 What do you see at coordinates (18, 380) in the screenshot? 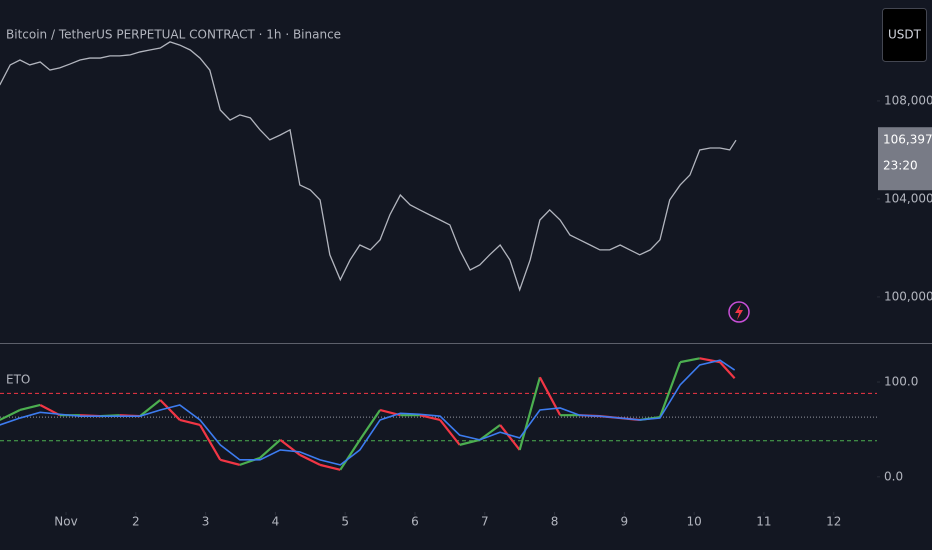
I see `indicator-title: ETO` at bounding box center [18, 380].